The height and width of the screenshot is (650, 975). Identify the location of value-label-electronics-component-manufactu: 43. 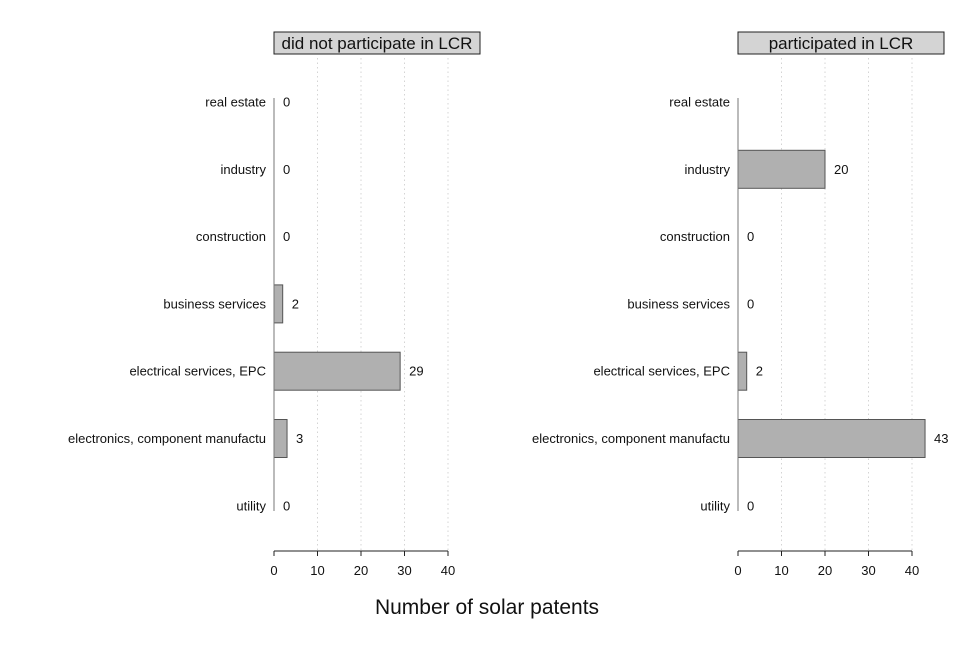
(941, 438).